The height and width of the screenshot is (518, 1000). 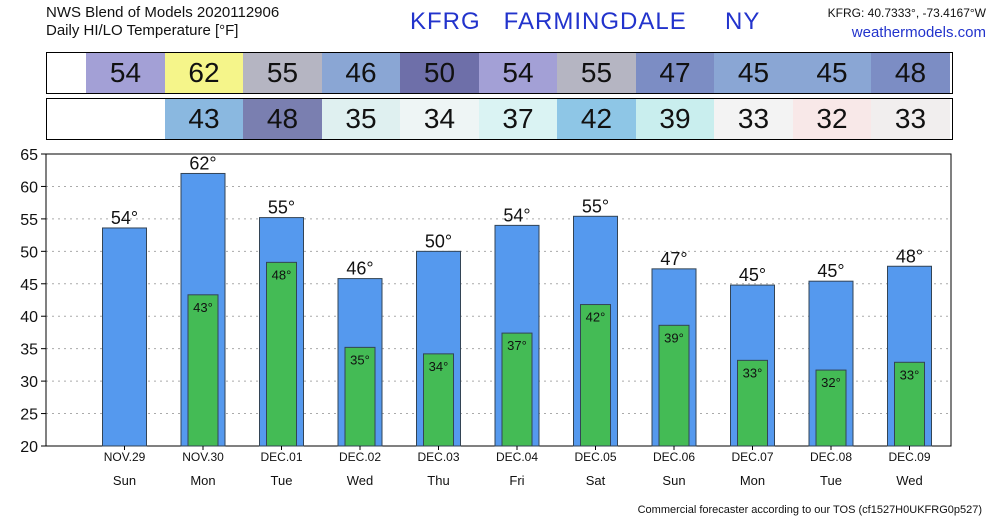 I want to click on x-day-label: Sat, so click(x=596, y=480).